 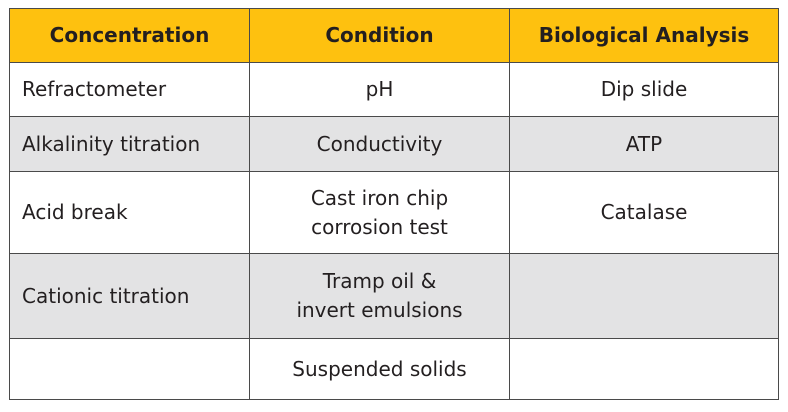 I want to click on header-biological-analysis: Biological Analysis, so click(x=644, y=35).